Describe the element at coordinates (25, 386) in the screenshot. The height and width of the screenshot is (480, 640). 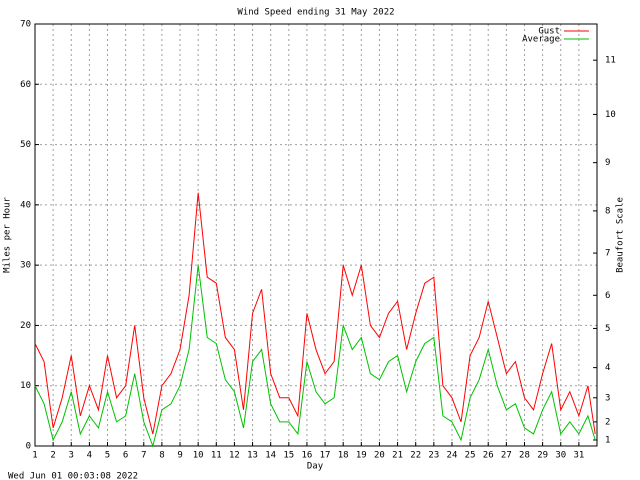
I see `y-tick-label: 10` at that location.